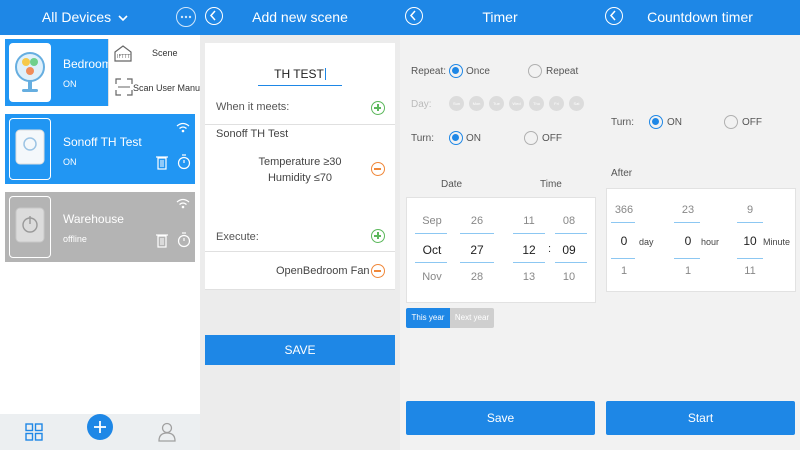 This screenshot has width=800, height=450. I want to click on hour-prev: 11, so click(529, 221).